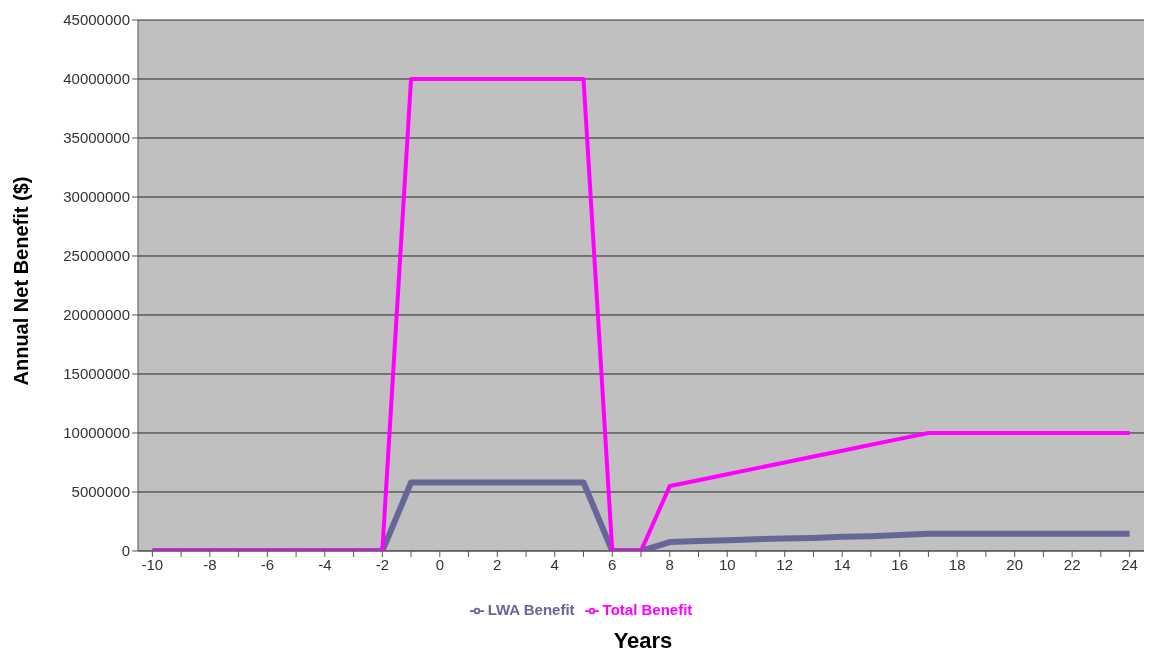 Image resolution: width=1156 pixels, height=666 pixels. What do you see at coordinates (210, 564) in the screenshot?
I see `x-tick-label: -8` at bounding box center [210, 564].